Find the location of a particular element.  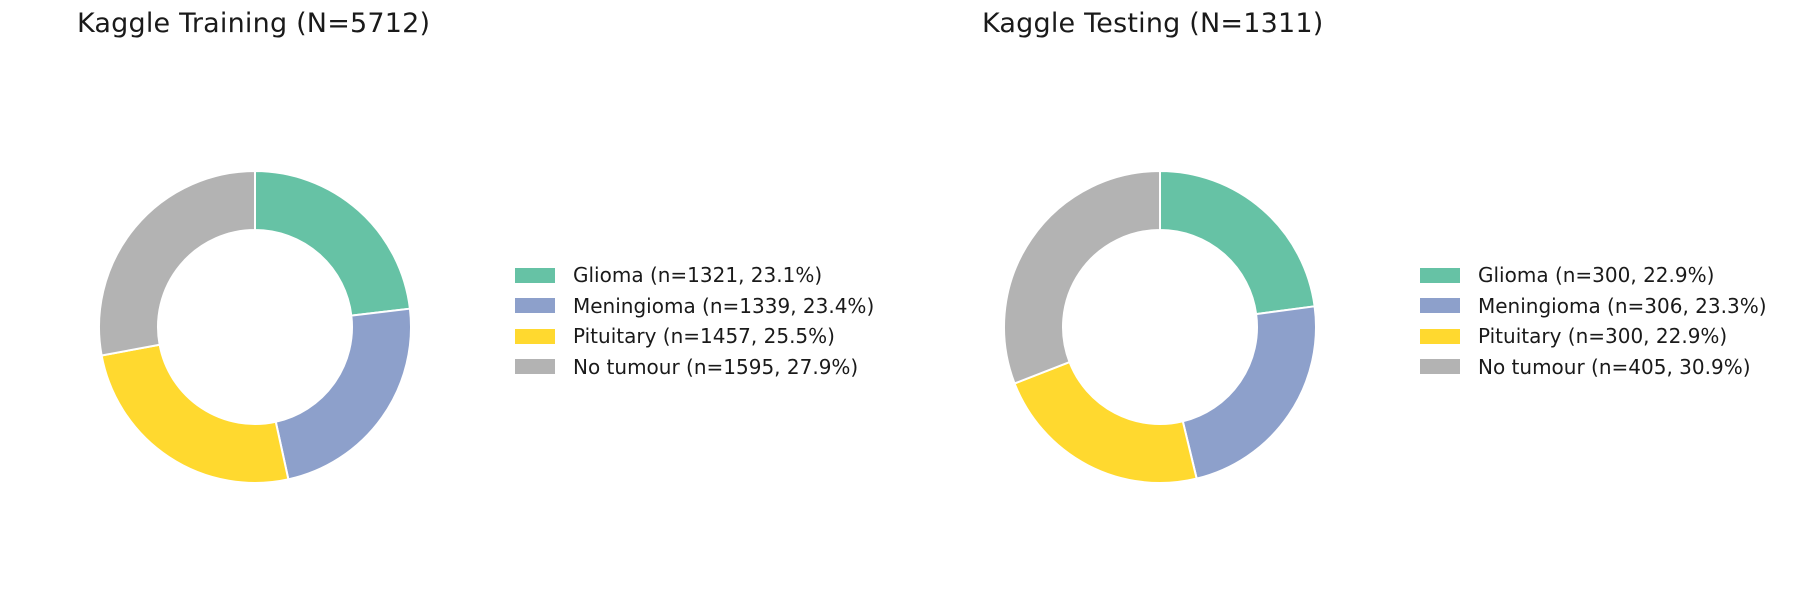

legend-item-meningioma: Meningioma (n=306, 23.3%) is located at coordinates (1593, 306).